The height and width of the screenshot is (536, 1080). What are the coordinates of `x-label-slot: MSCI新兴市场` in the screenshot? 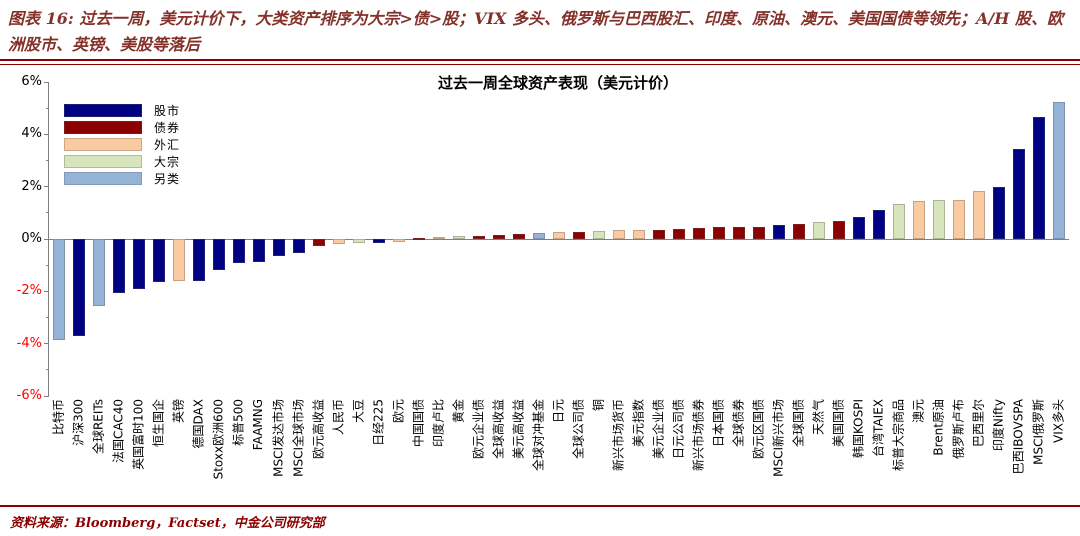 It's located at (778, 450).